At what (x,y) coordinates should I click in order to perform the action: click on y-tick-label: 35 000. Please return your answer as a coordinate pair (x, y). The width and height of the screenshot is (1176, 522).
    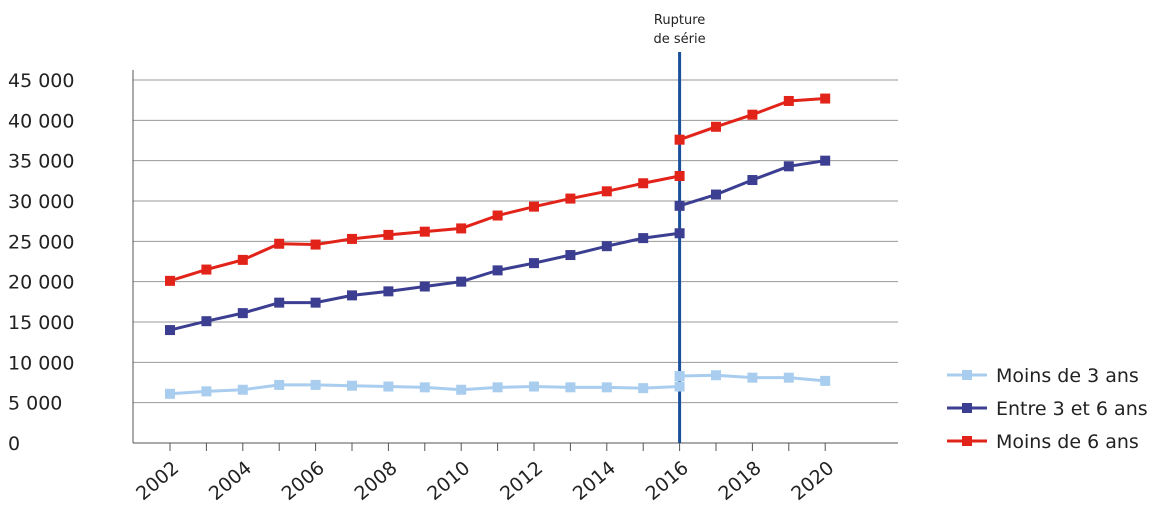
    Looking at the image, I should click on (41, 162).